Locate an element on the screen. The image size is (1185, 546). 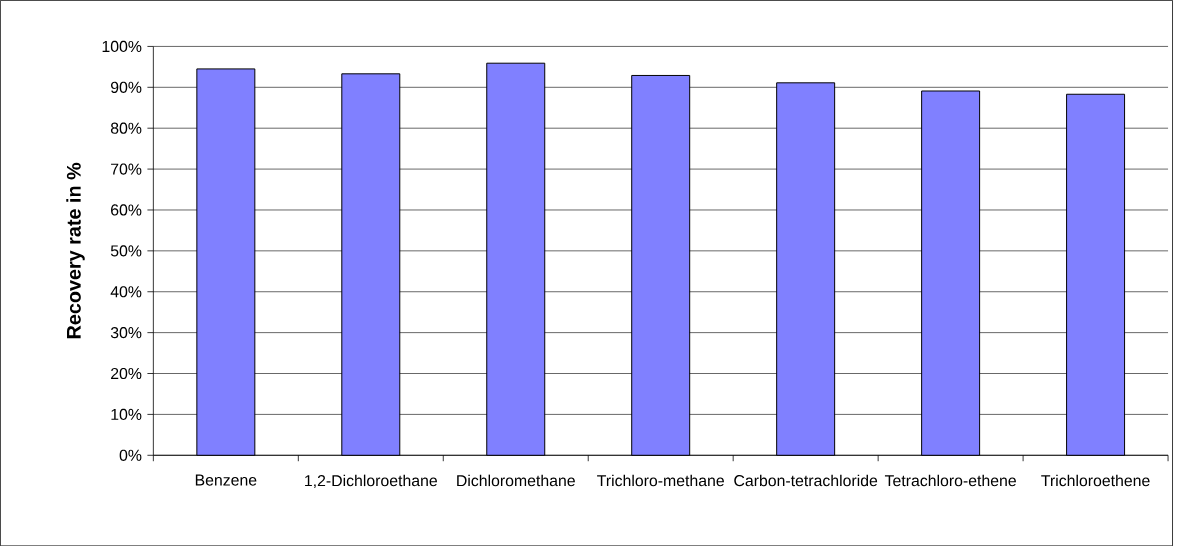
y-tick-label: 70% is located at coordinates (126, 169).